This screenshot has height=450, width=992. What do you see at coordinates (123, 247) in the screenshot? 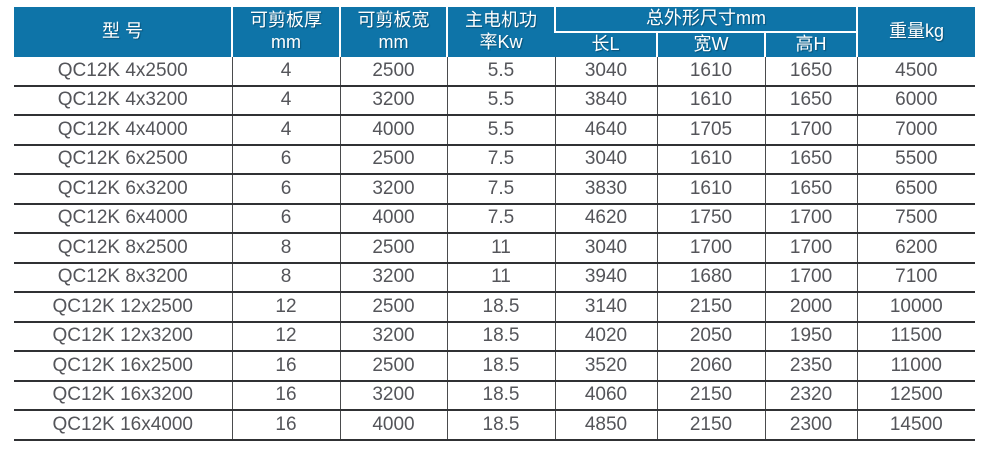
I see `model-cell: QC12K 8x2500` at bounding box center [123, 247].